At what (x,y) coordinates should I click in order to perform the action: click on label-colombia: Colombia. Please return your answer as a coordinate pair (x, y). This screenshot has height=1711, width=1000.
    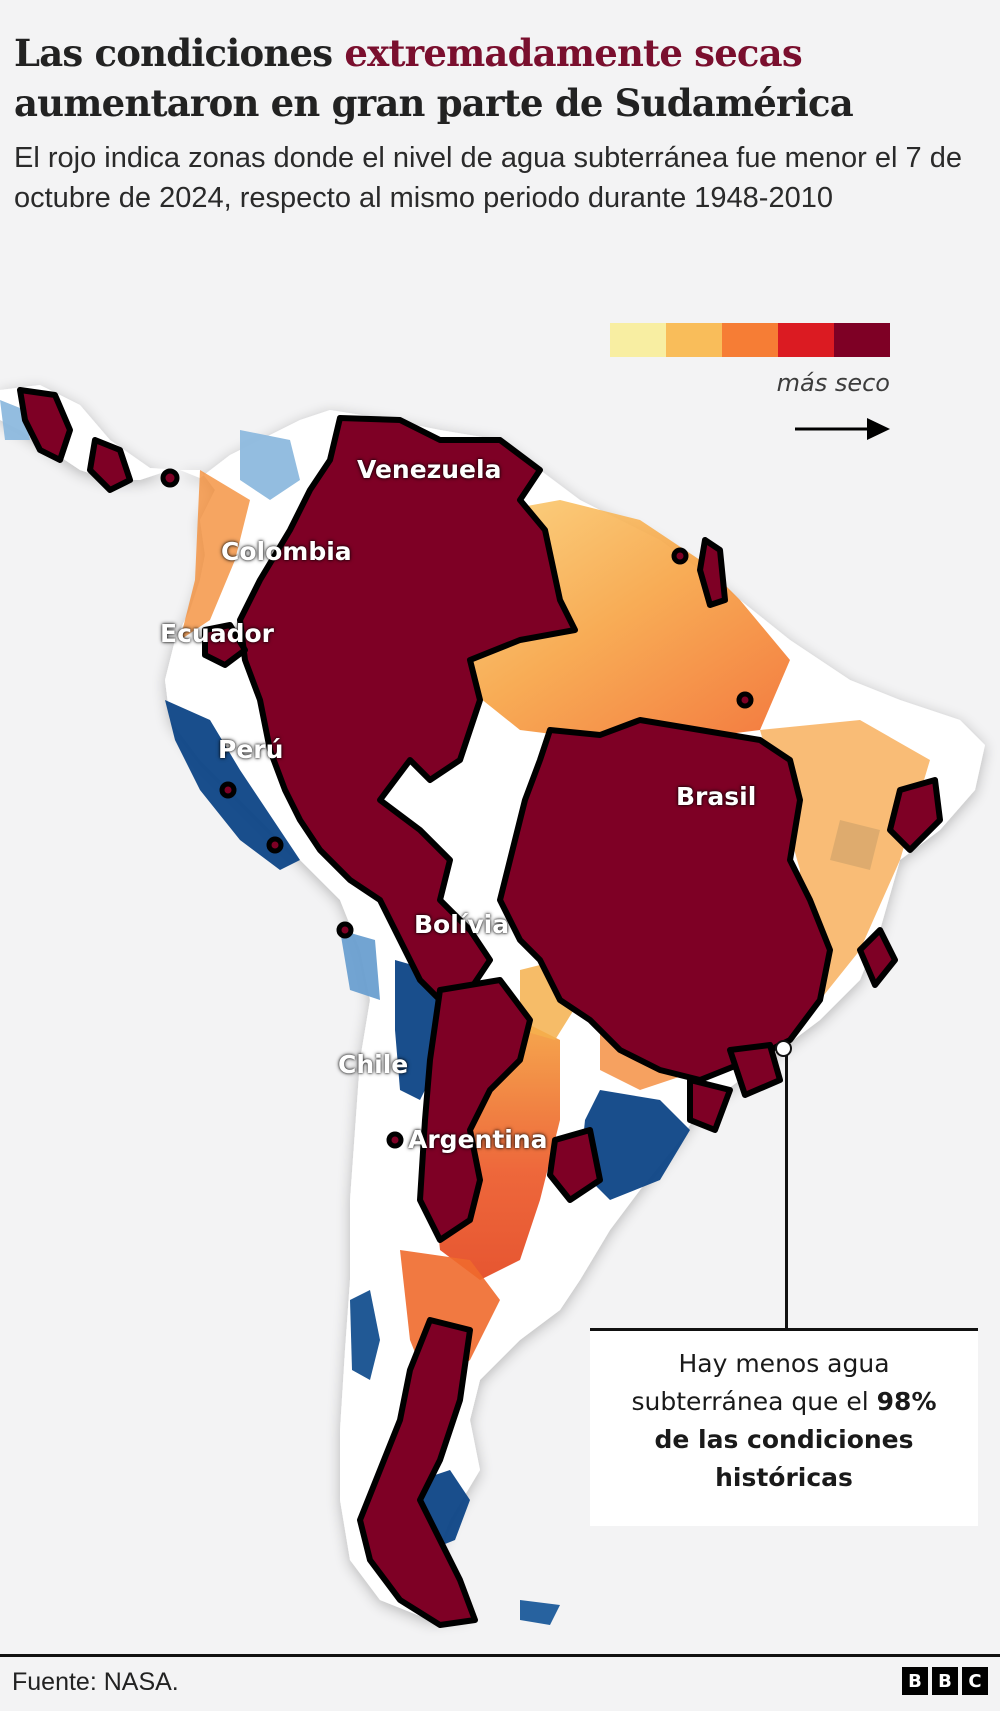
    Looking at the image, I should click on (286, 551).